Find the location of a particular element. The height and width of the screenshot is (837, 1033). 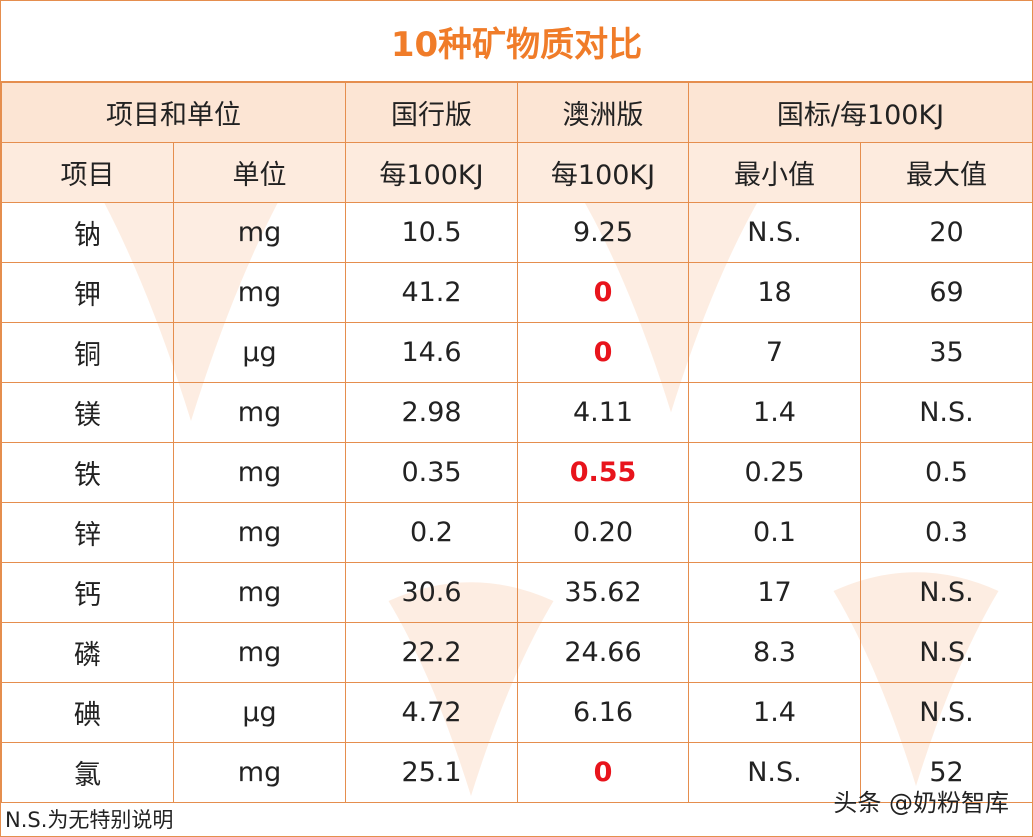

cell-max: 52 is located at coordinates (946, 772).